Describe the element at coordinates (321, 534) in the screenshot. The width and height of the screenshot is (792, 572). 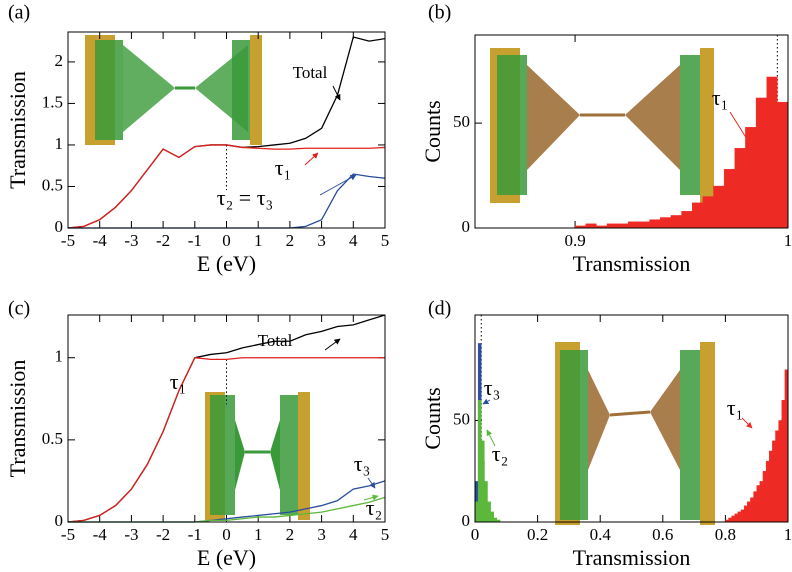
I see `x-tick-label: 3` at that location.